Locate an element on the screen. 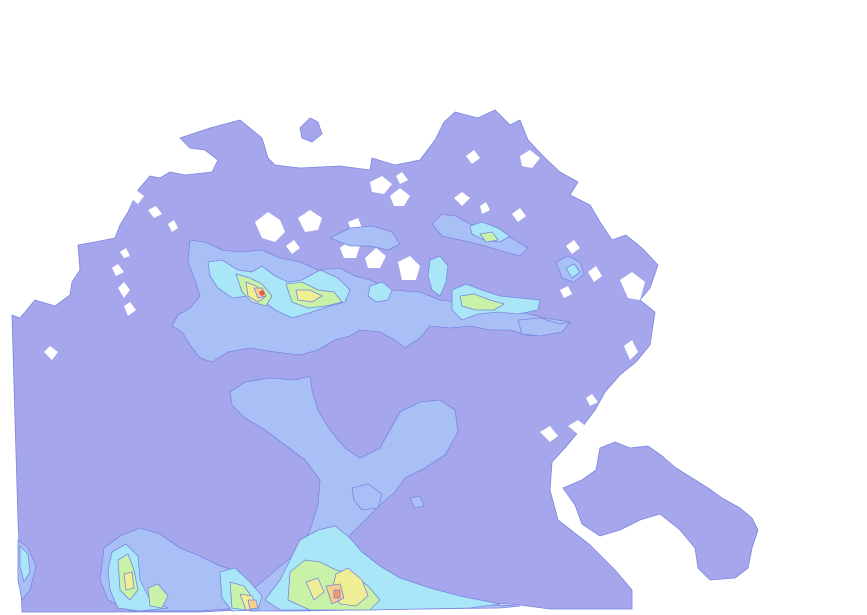 This screenshot has width=867, height=615. density-region-east-arm is located at coordinates (660, 511).